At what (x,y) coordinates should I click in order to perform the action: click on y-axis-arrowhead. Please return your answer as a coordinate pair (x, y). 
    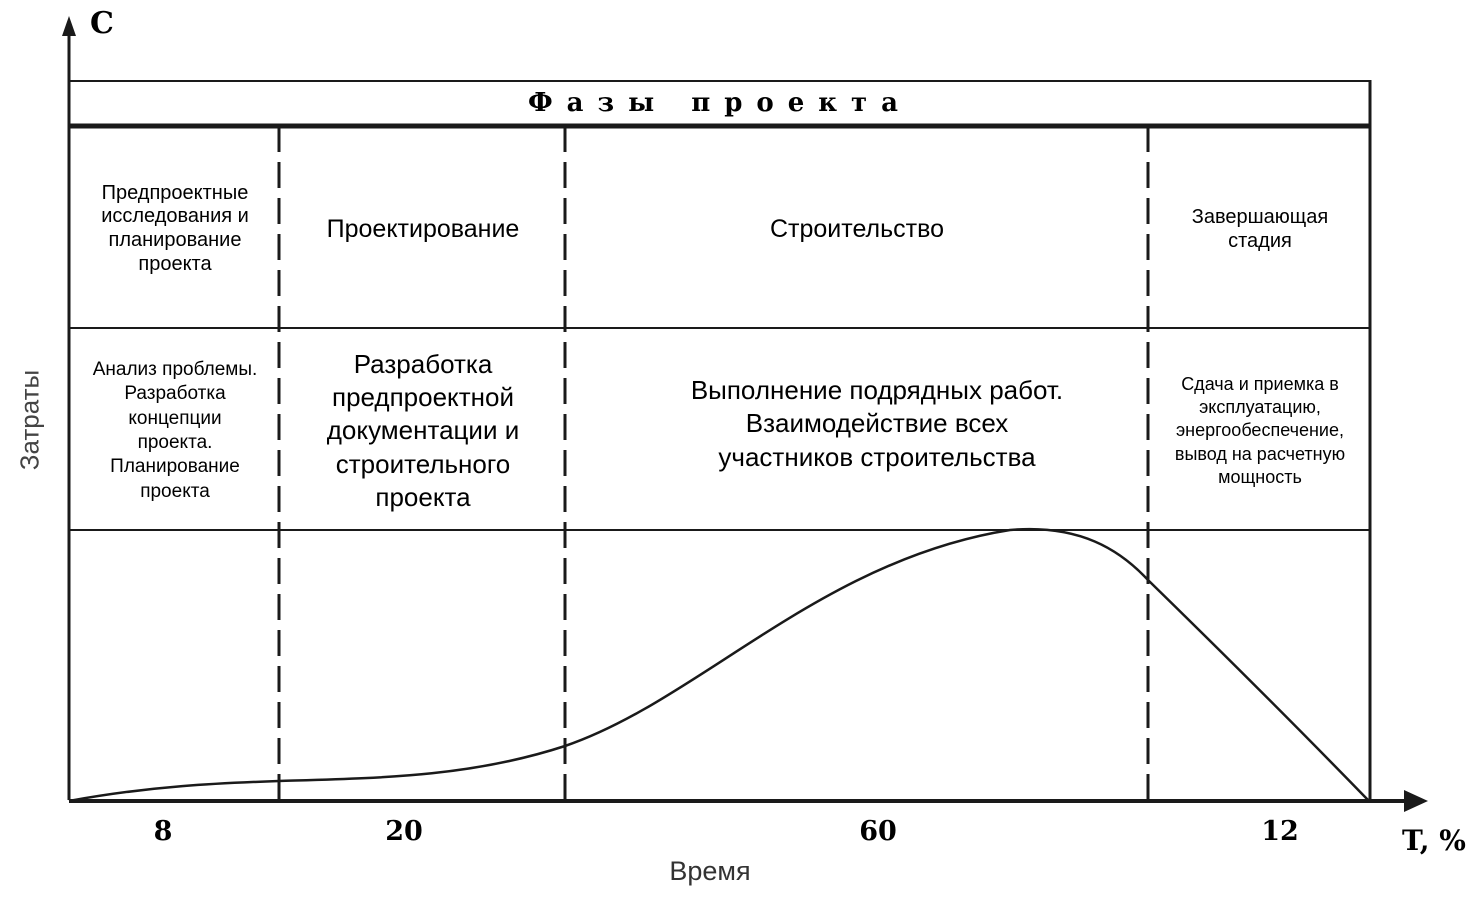
    Looking at the image, I should click on (69, 26).